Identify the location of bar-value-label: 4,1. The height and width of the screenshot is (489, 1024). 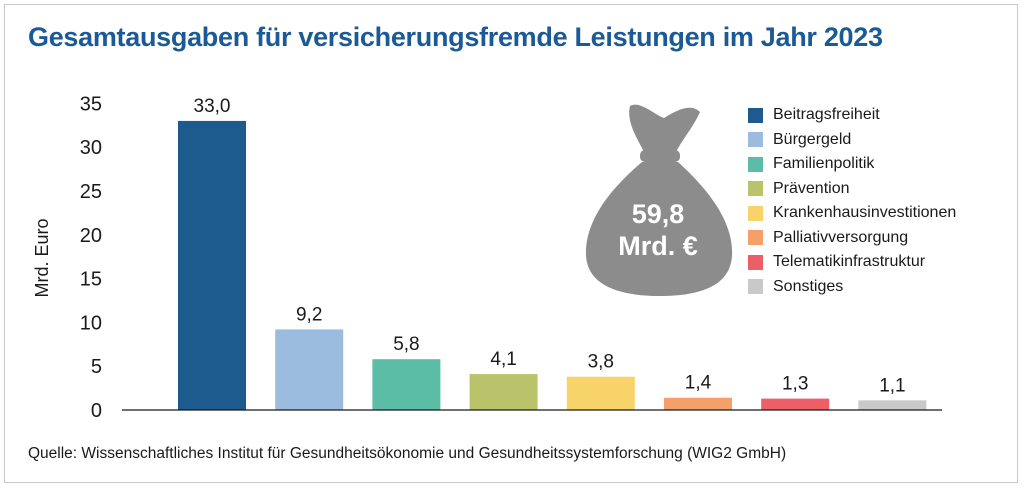
(503, 359).